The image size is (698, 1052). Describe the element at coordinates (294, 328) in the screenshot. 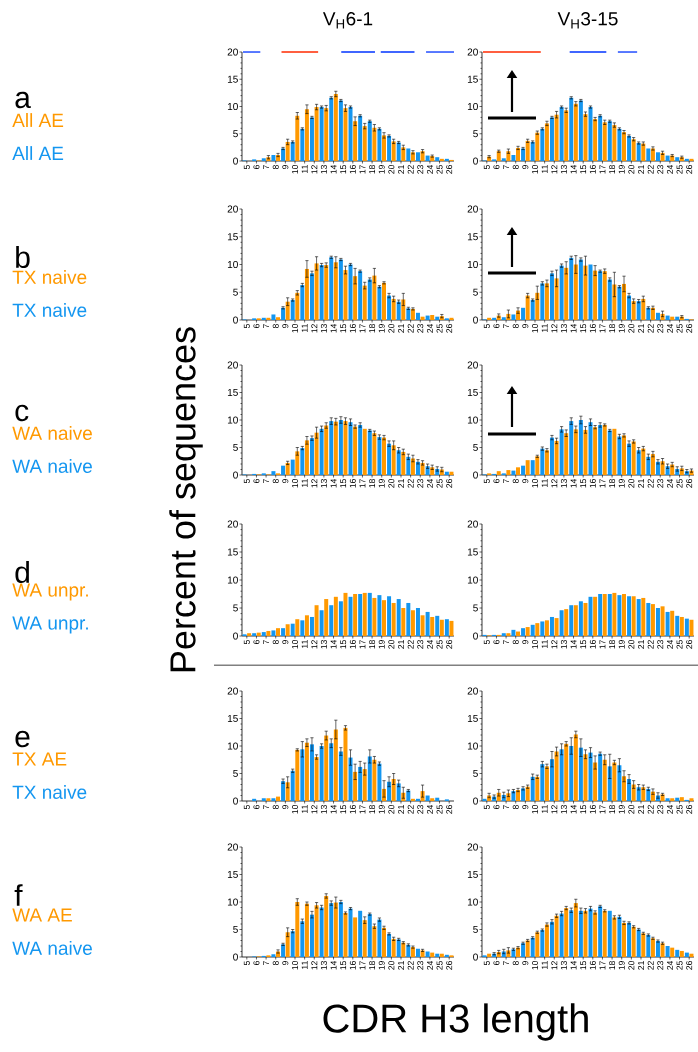

I see `x-tick-label: 10` at that location.